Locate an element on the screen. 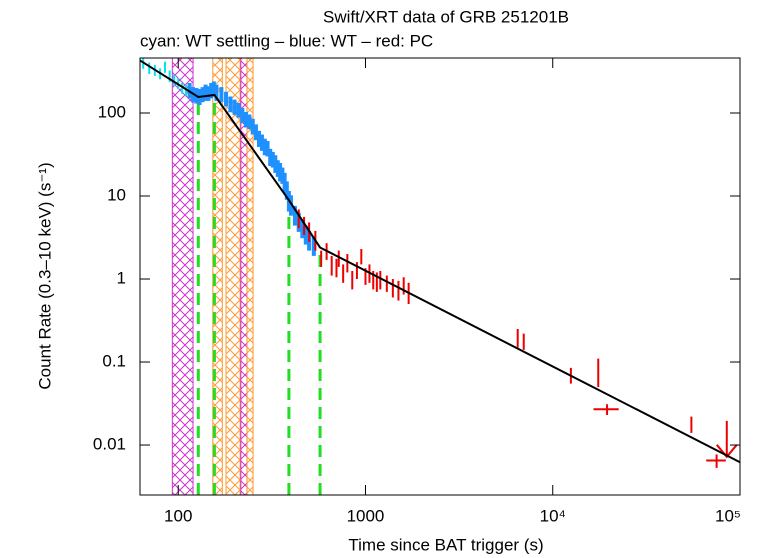  y-tick-label: 0.01 is located at coordinates (109, 444).